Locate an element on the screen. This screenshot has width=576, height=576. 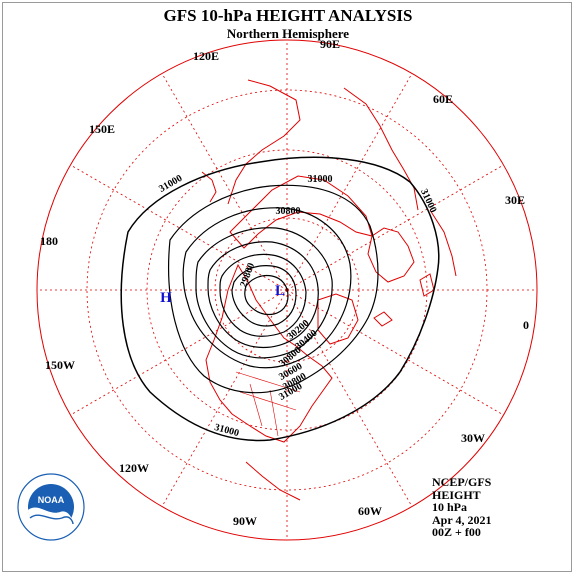
info-line-date: Apr 4, 2021 is located at coordinates (462, 519).